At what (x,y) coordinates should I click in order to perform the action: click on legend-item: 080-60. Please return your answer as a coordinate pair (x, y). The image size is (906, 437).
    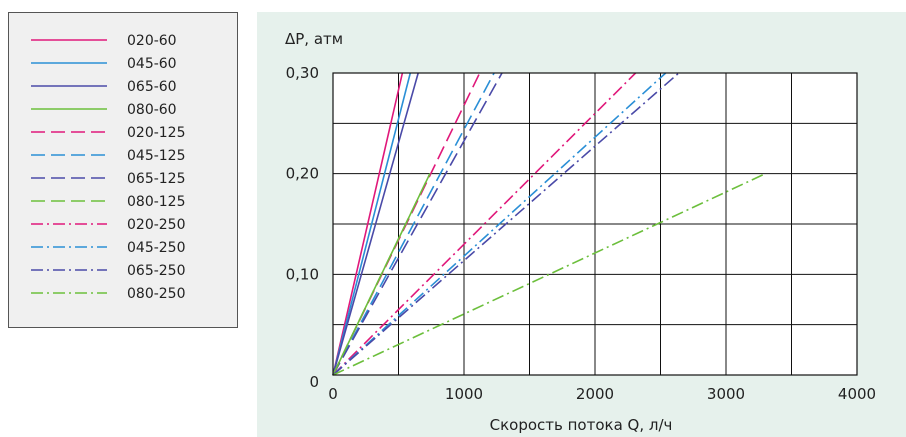
    Looking at the image, I should click on (104, 110).